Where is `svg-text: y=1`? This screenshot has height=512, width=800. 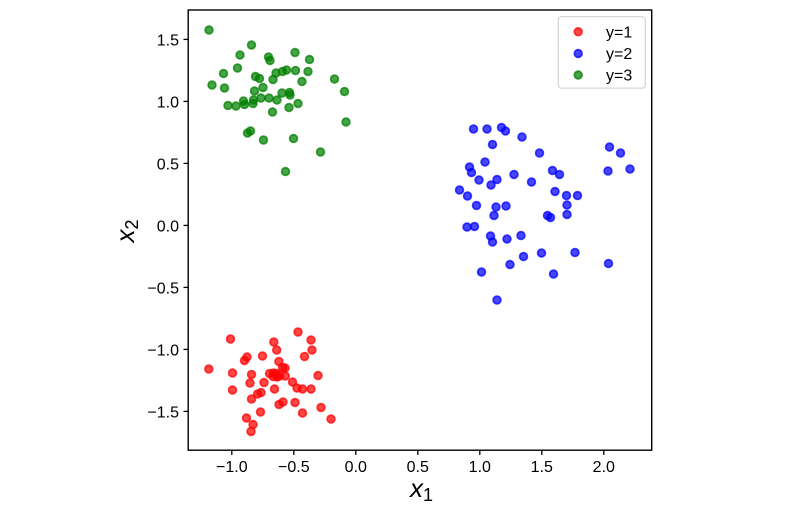
svg-text: y=1 is located at coordinates (619, 33).